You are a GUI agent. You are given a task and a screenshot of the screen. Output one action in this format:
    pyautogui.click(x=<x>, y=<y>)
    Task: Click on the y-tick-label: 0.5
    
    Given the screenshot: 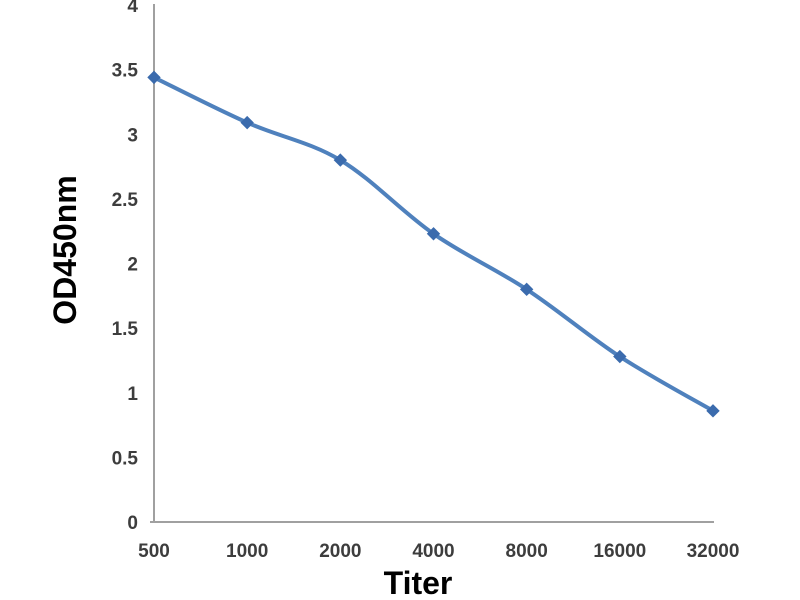 What is the action you would take?
    pyautogui.click(x=125, y=458)
    